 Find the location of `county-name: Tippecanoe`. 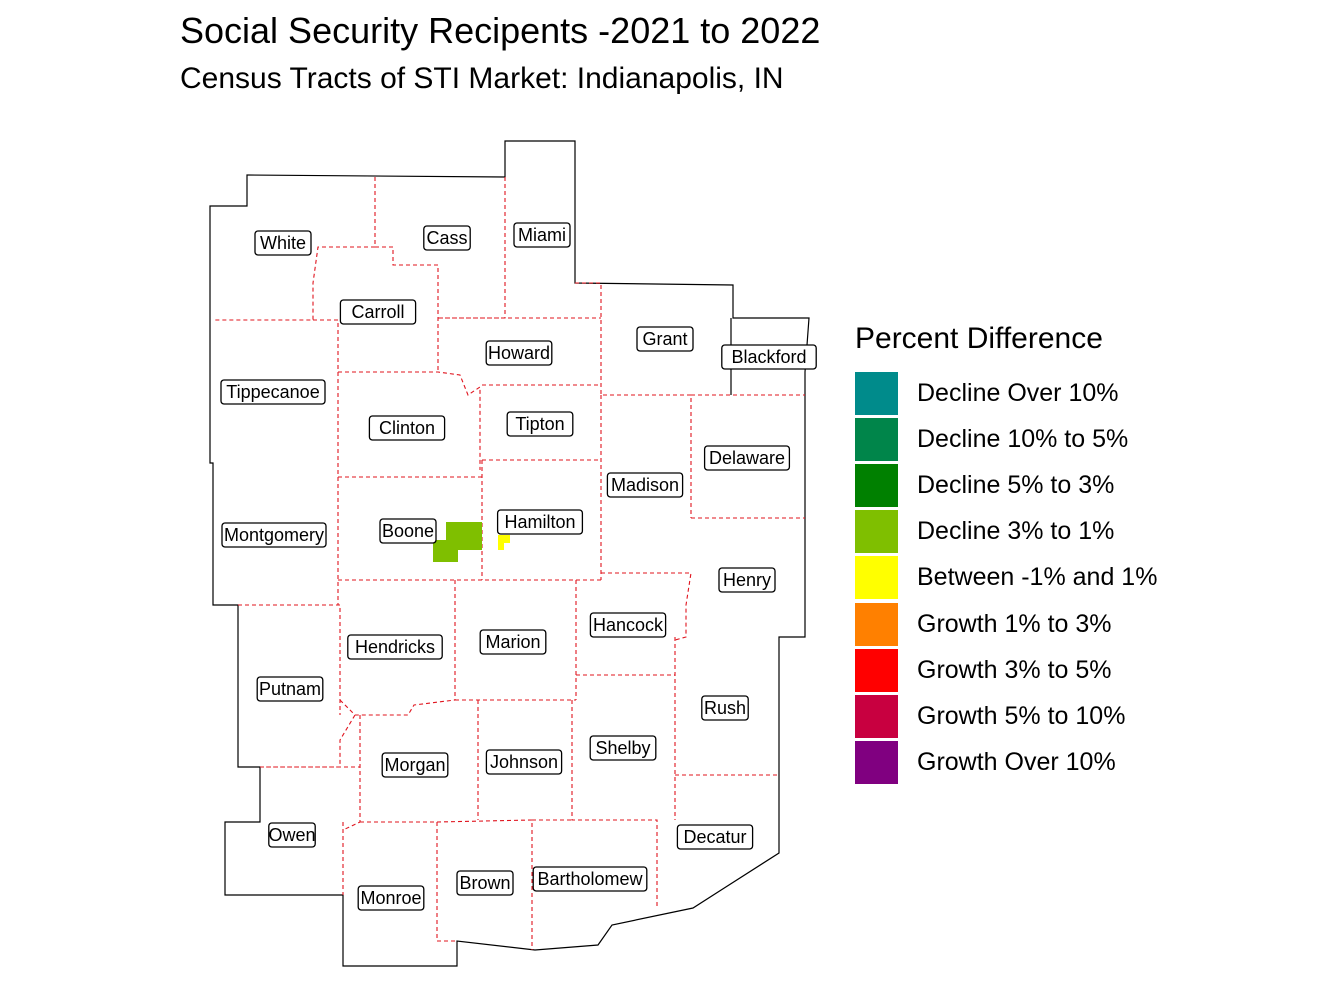

county-name: Tippecanoe is located at coordinates (272, 392).